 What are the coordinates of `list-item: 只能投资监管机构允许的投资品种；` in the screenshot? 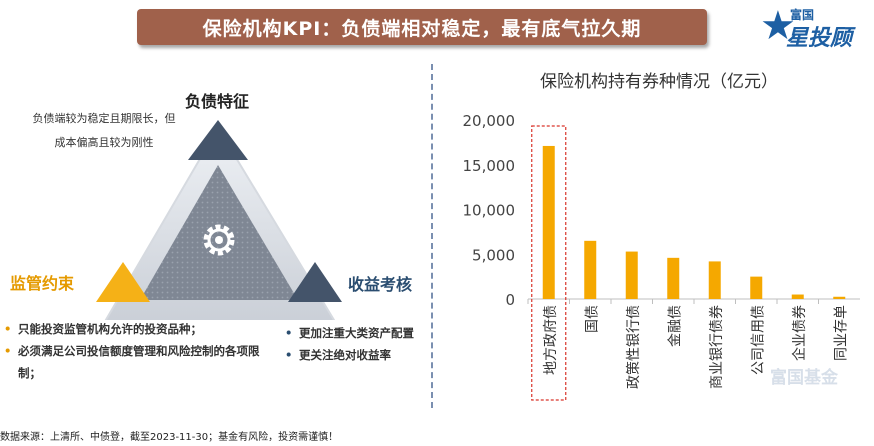 It's located at (135, 329).